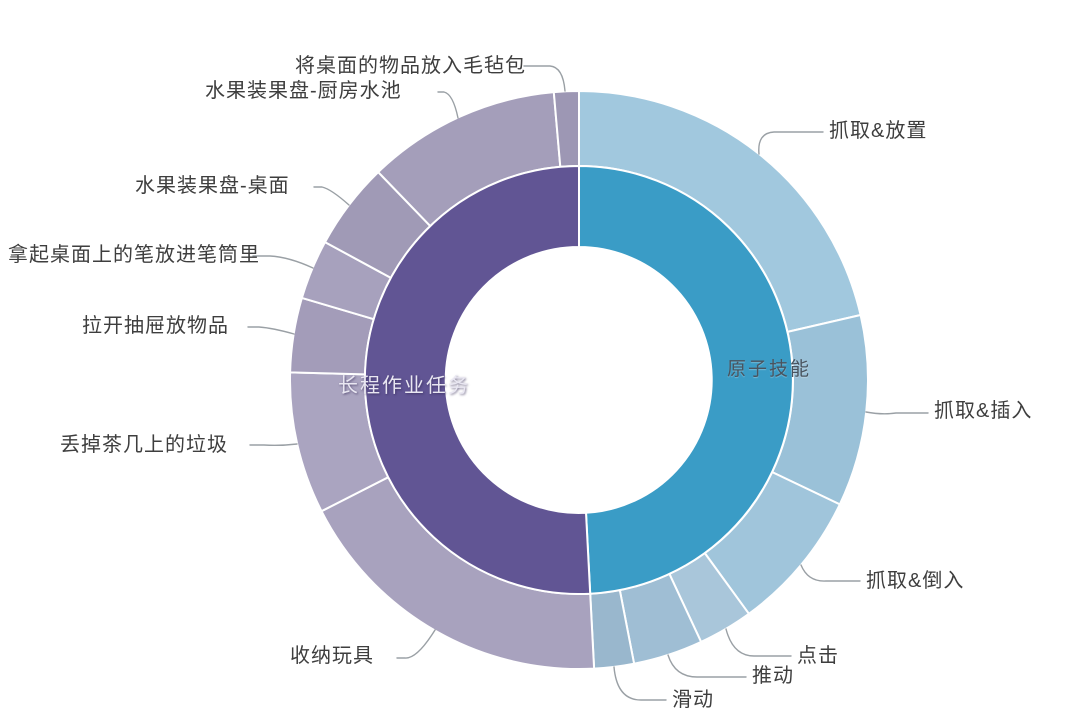 The width and height of the screenshot is (1080, 720). Describe the element at coordinates (640, 683) in the screenshot. I see `leader-slide` at that location.